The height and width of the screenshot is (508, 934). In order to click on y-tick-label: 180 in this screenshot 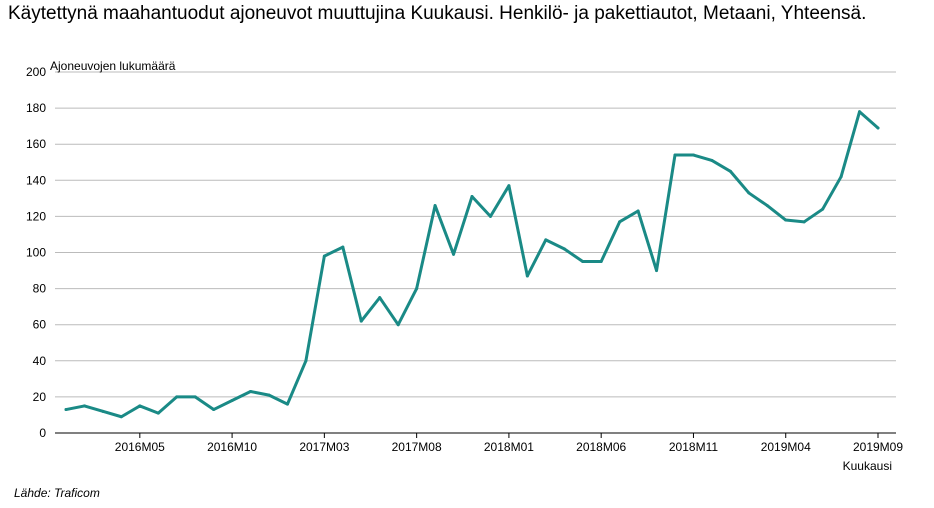, I will do `click(36, 108)`.